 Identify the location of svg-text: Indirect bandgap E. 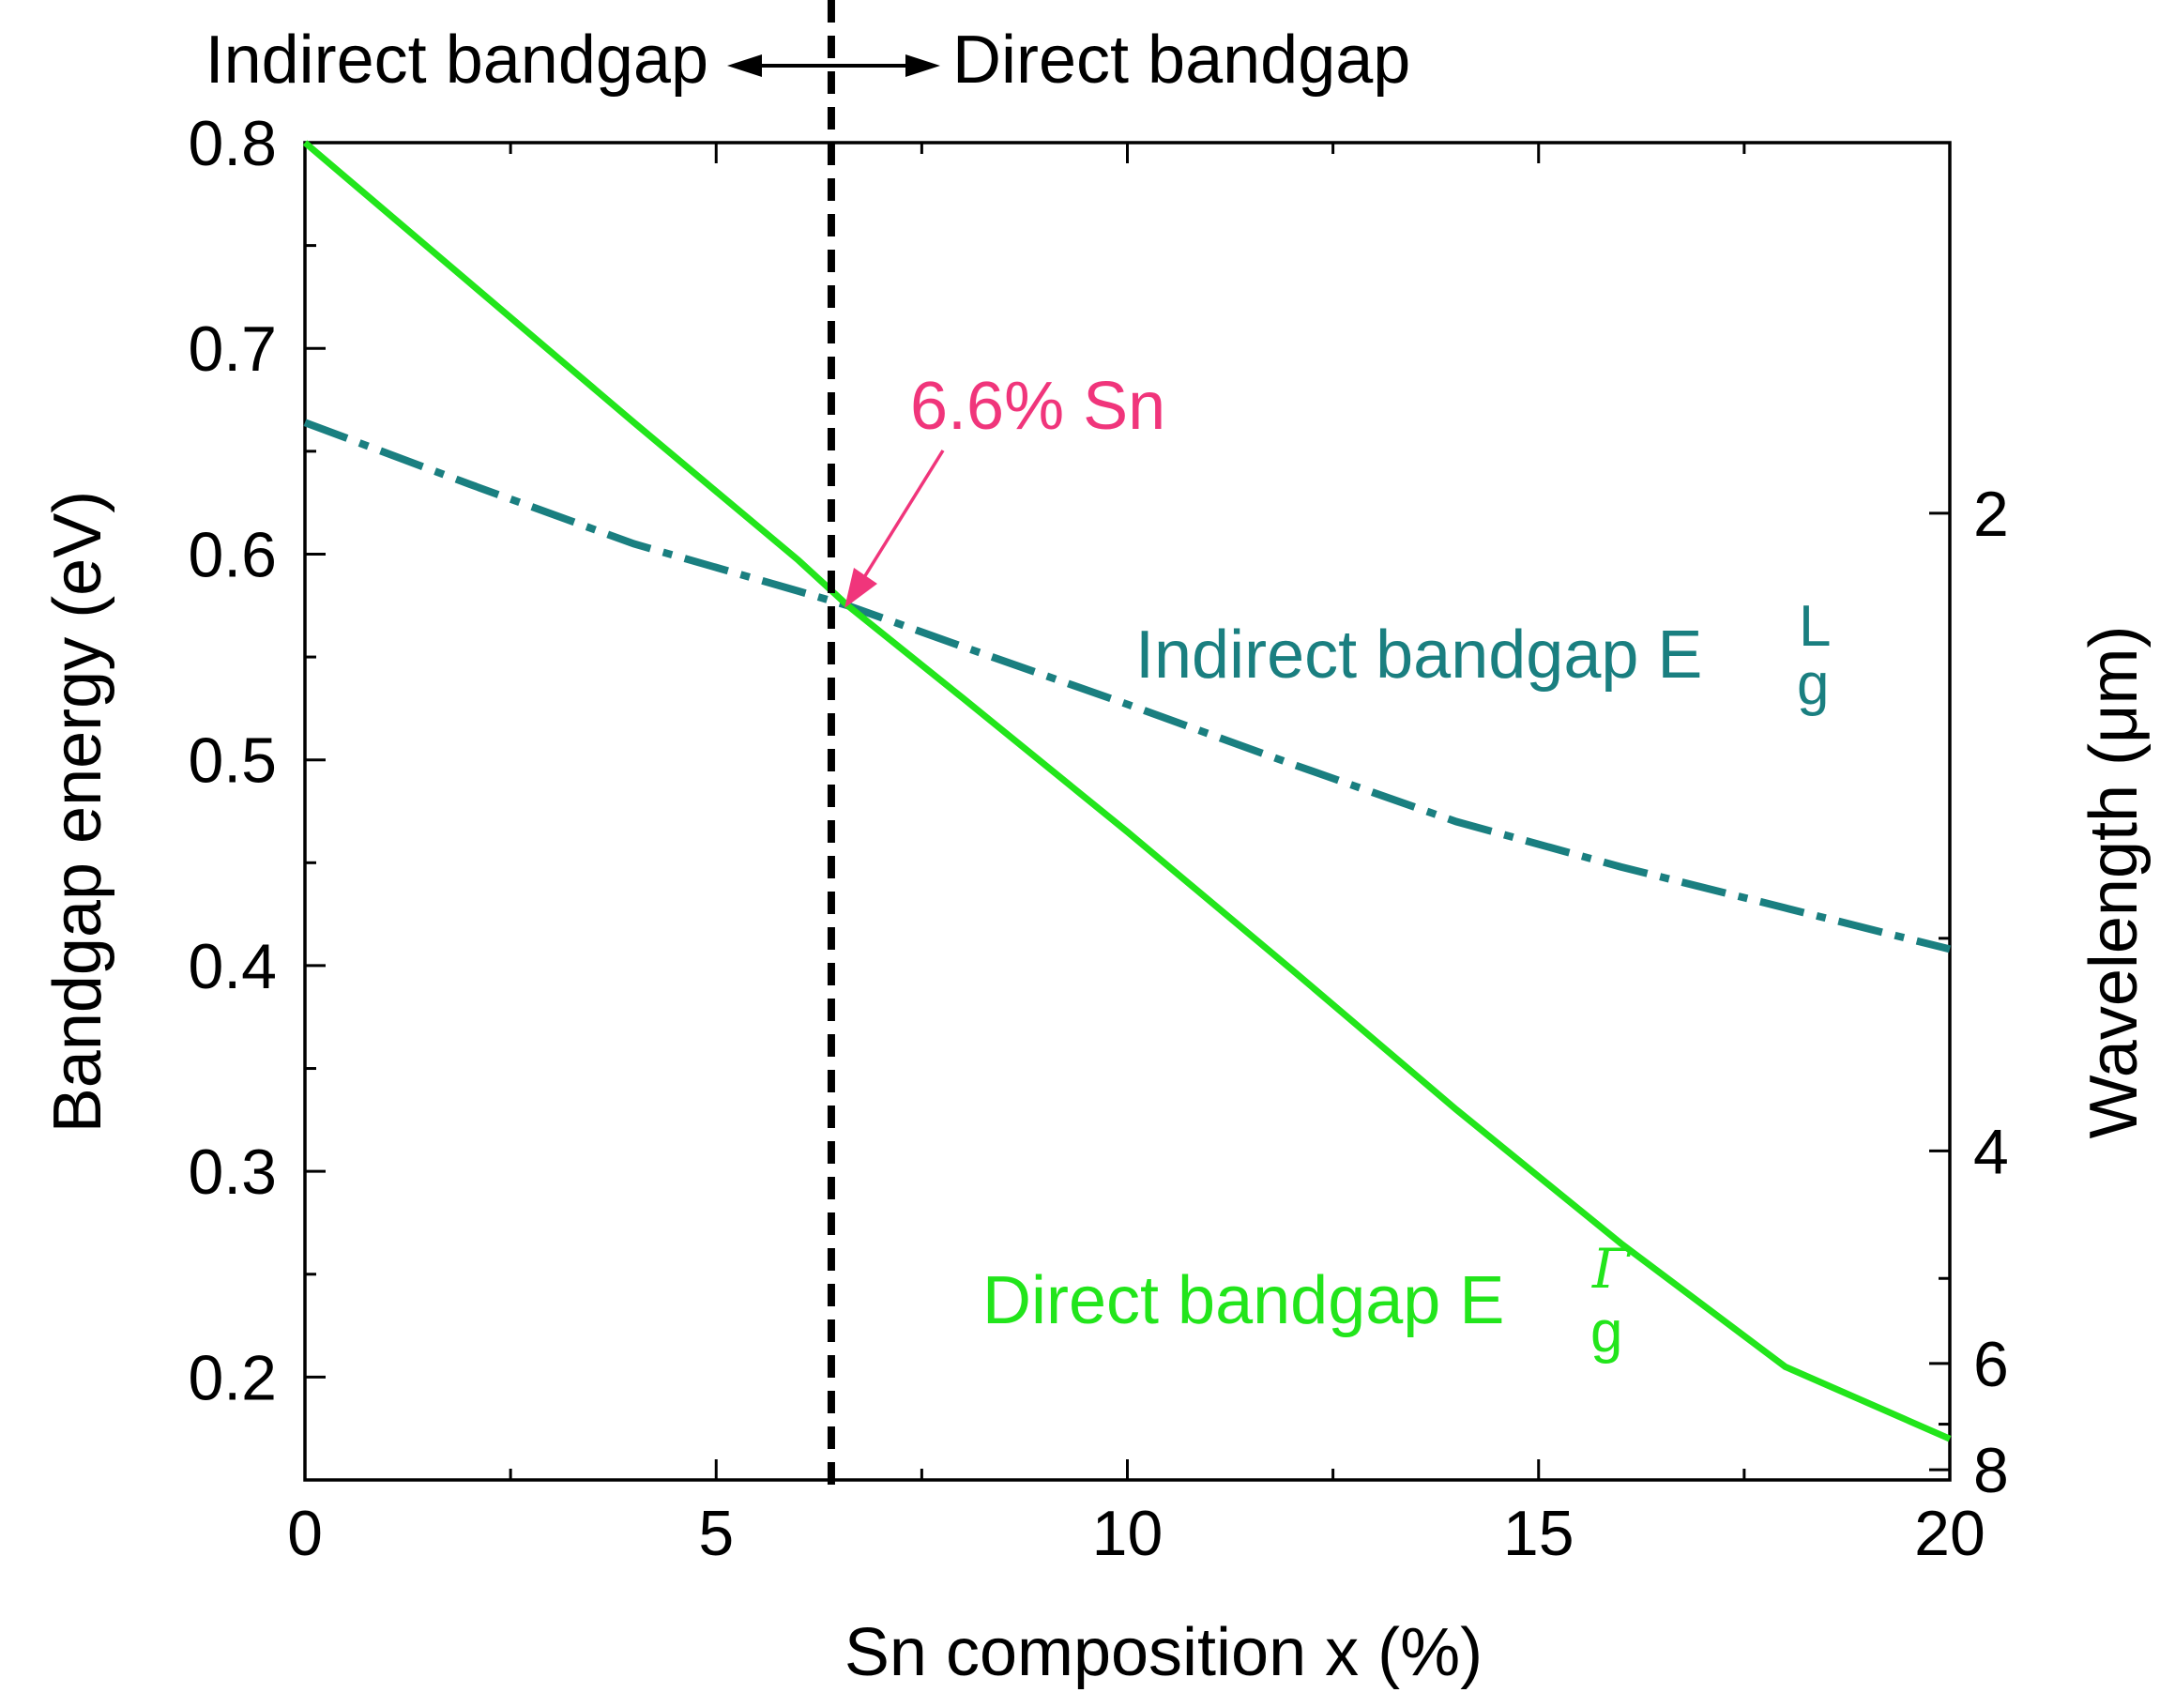
(1418, 656).